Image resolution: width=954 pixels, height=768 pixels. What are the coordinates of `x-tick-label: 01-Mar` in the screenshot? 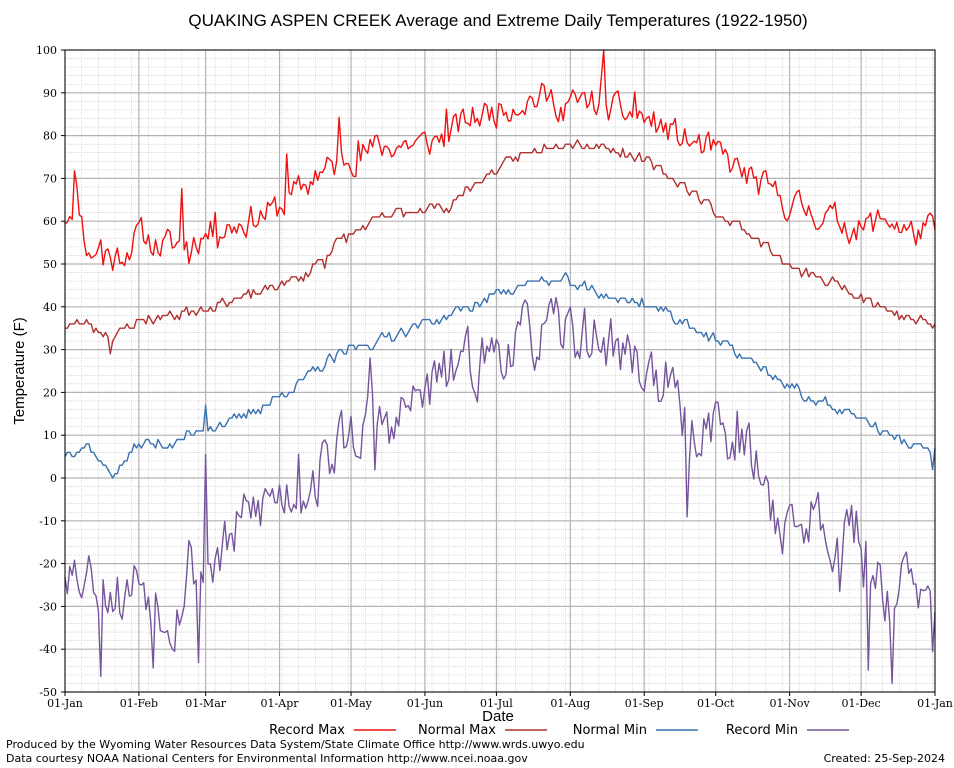 It's located at (206, 703).